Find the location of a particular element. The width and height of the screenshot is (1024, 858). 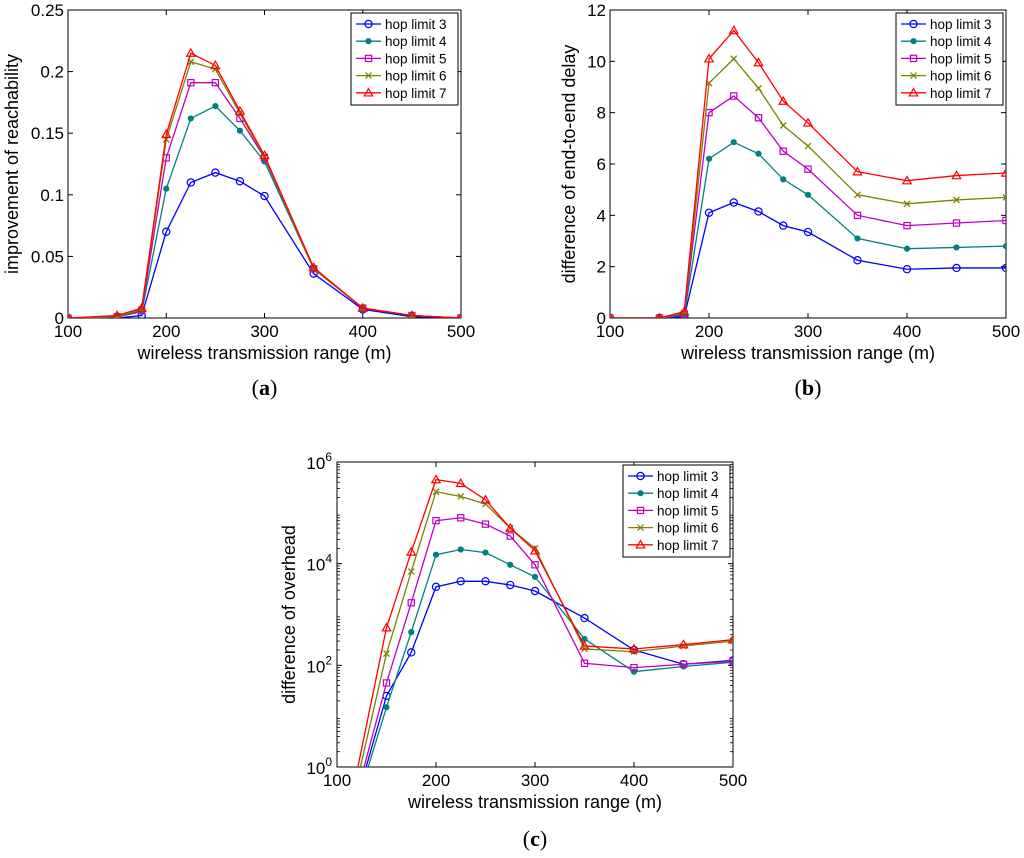

y-tick-label: 8 is located at coordinates (601, 113).